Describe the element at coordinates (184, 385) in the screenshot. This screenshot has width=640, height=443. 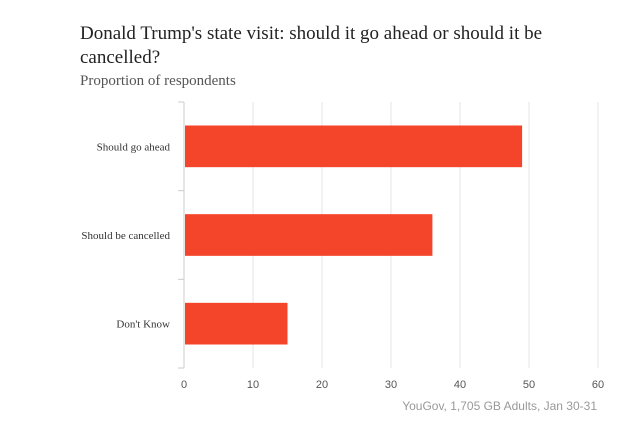
I see `x-tick-label: 0` at that location.